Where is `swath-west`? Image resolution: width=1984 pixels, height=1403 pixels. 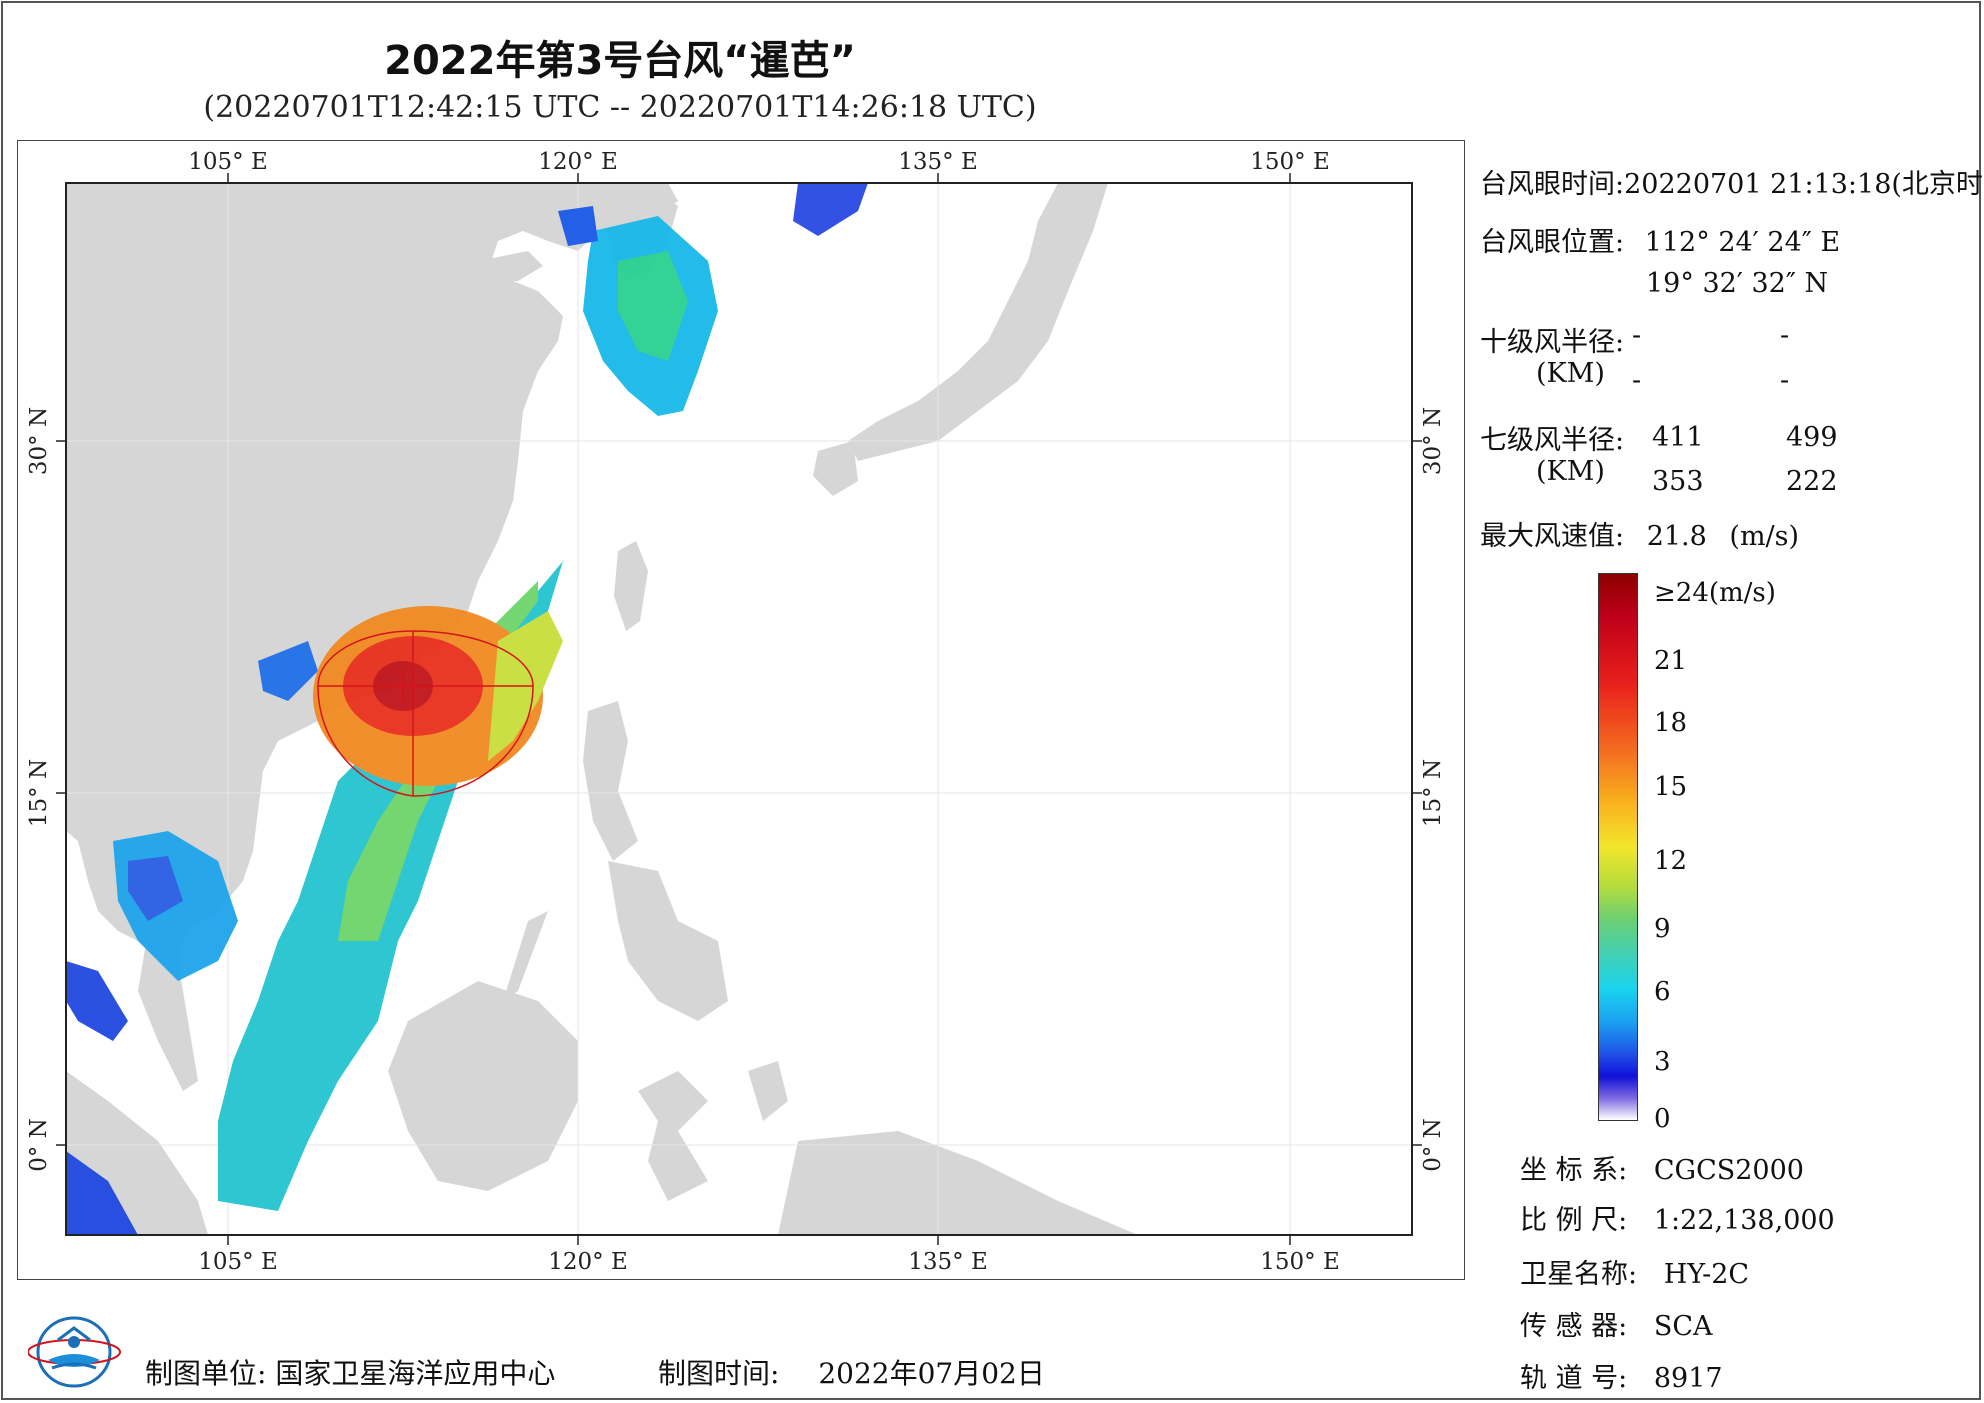
swath-west is located at coordinates (97, 1001).